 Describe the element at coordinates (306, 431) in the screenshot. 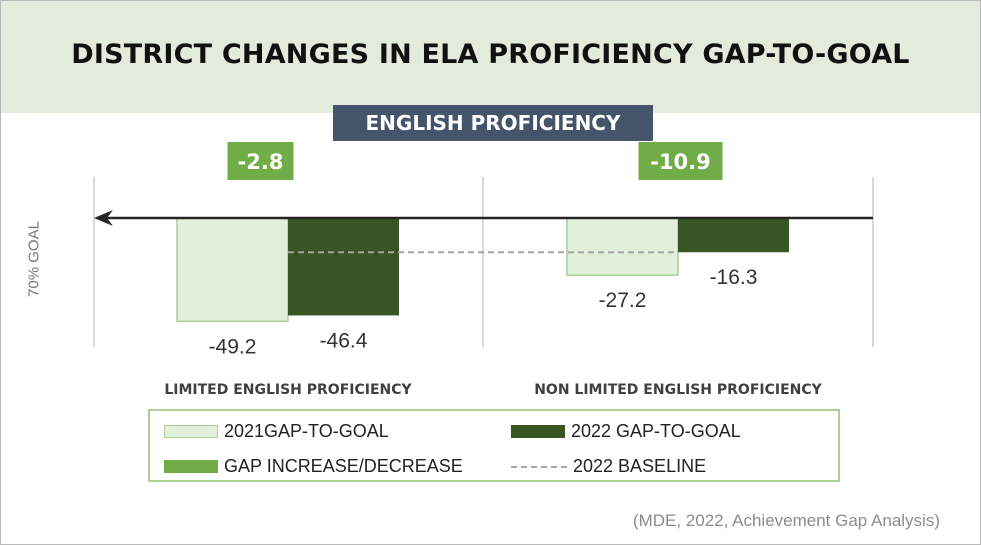

I see `legend-label-2021: 2021GAP-TO-GOAL` at that location.